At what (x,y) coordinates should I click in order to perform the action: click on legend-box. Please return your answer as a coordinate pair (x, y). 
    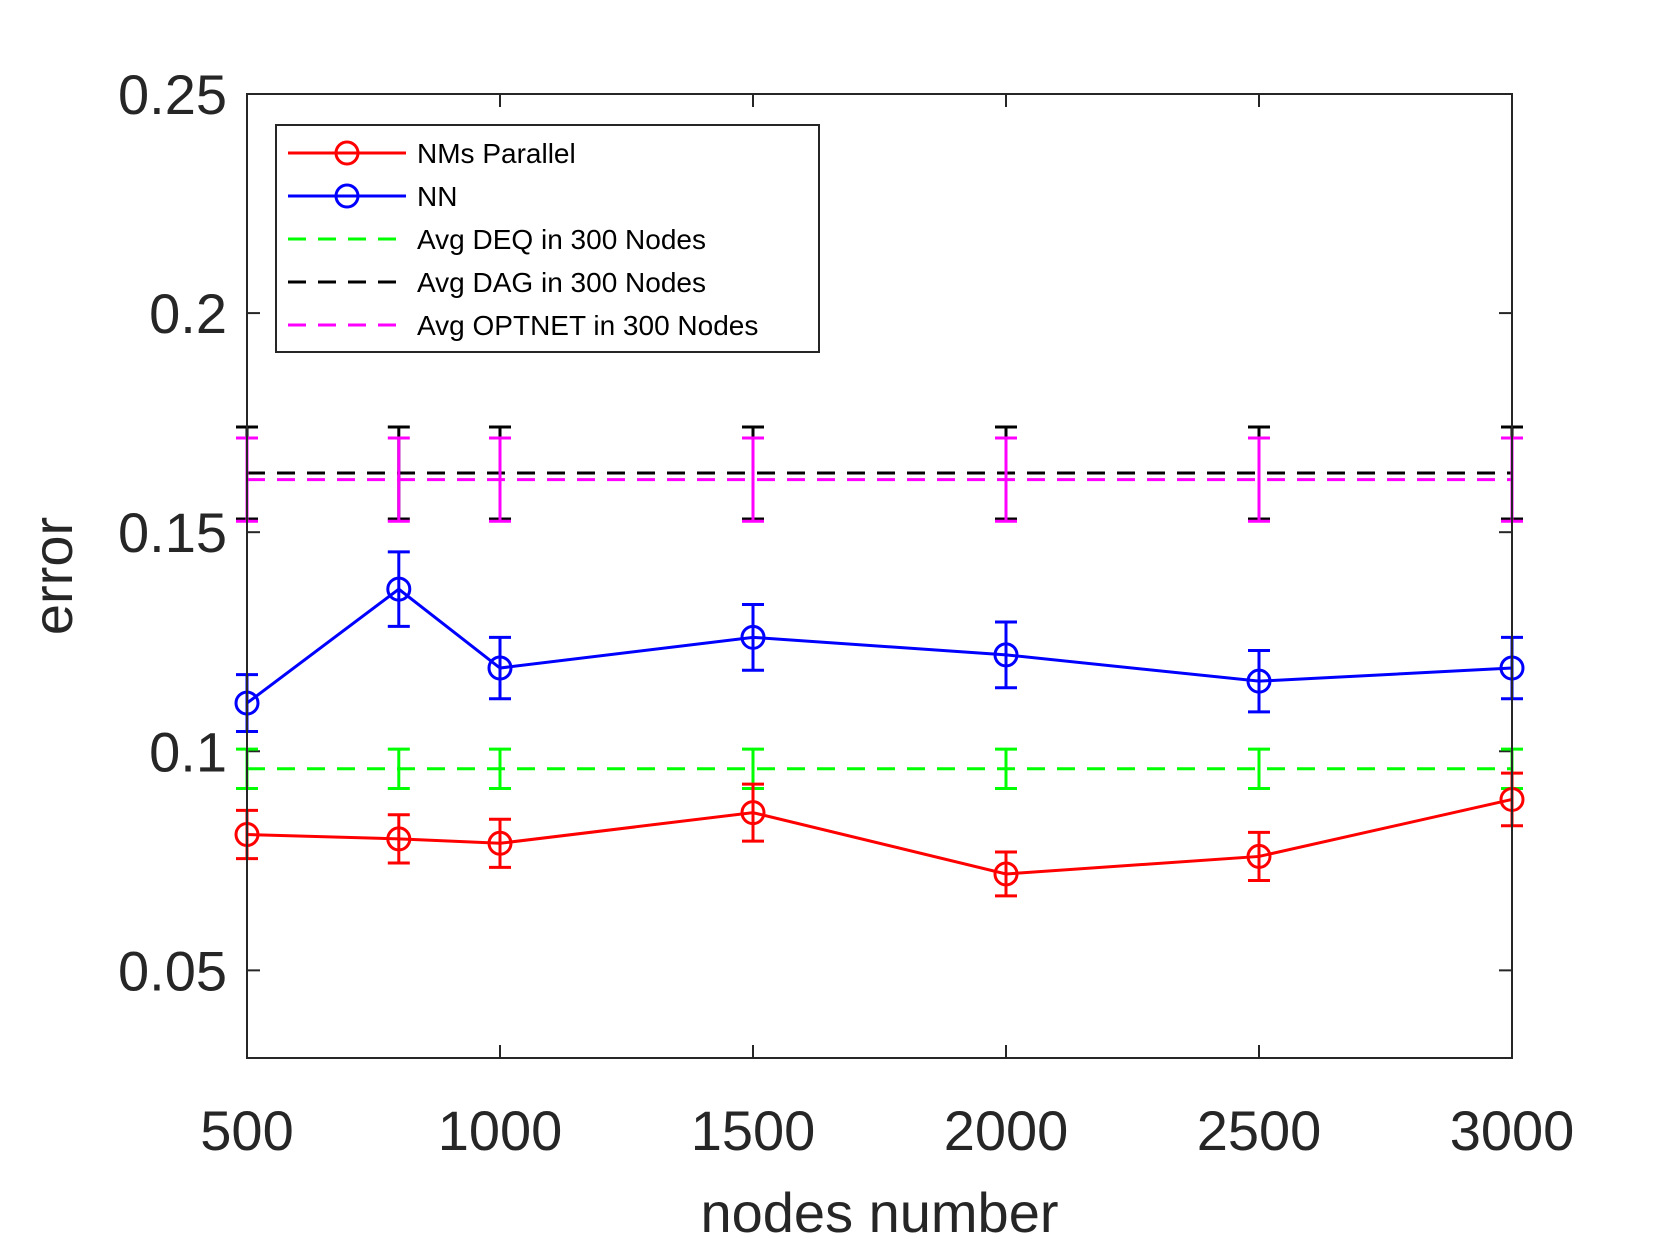
    Looking at the image, I should click on (547, 238).